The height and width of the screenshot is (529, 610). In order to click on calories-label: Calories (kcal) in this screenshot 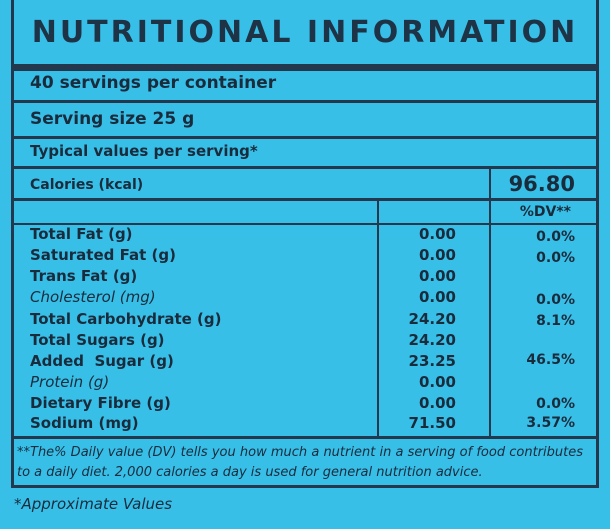, I will do `click(87, 185)`.